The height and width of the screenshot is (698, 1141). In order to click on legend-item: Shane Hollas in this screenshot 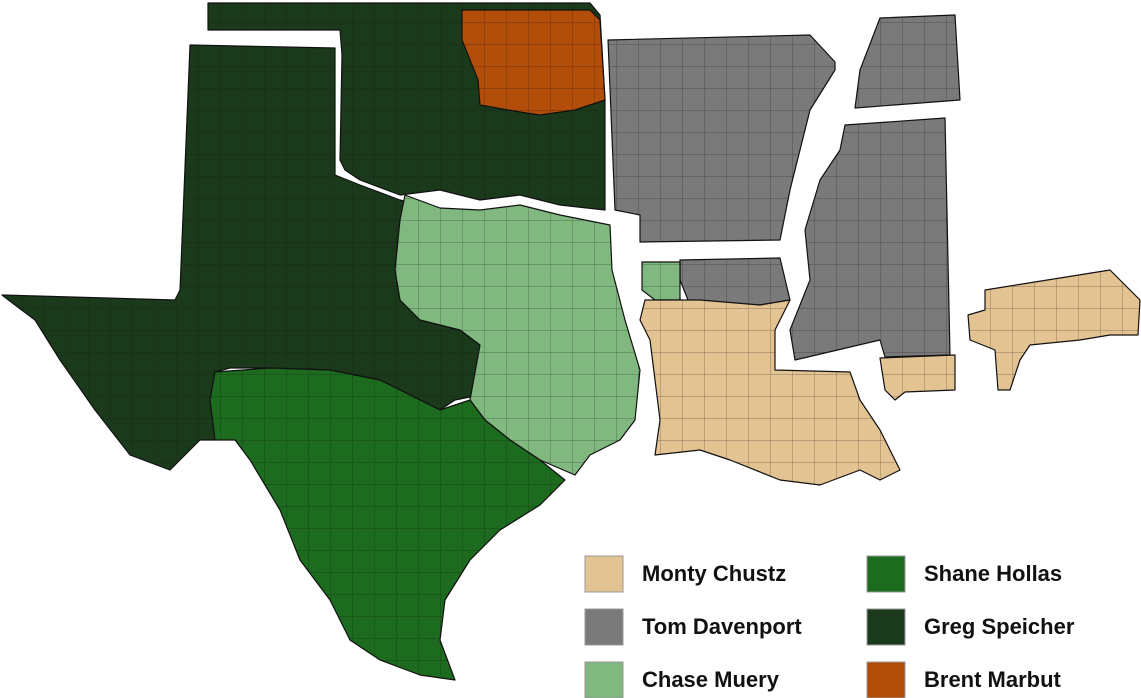, I will do `click(964, 574)`.